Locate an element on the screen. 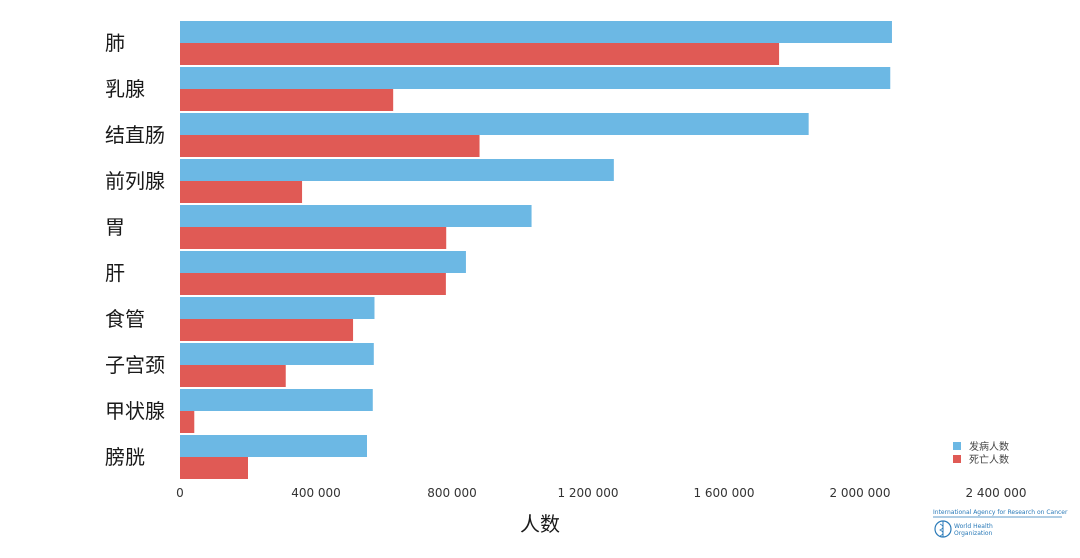 Image resolution: width=1080 pixels, height=558 pixels. category-label-9: 膀胱 is located at coordinates (125, 457).